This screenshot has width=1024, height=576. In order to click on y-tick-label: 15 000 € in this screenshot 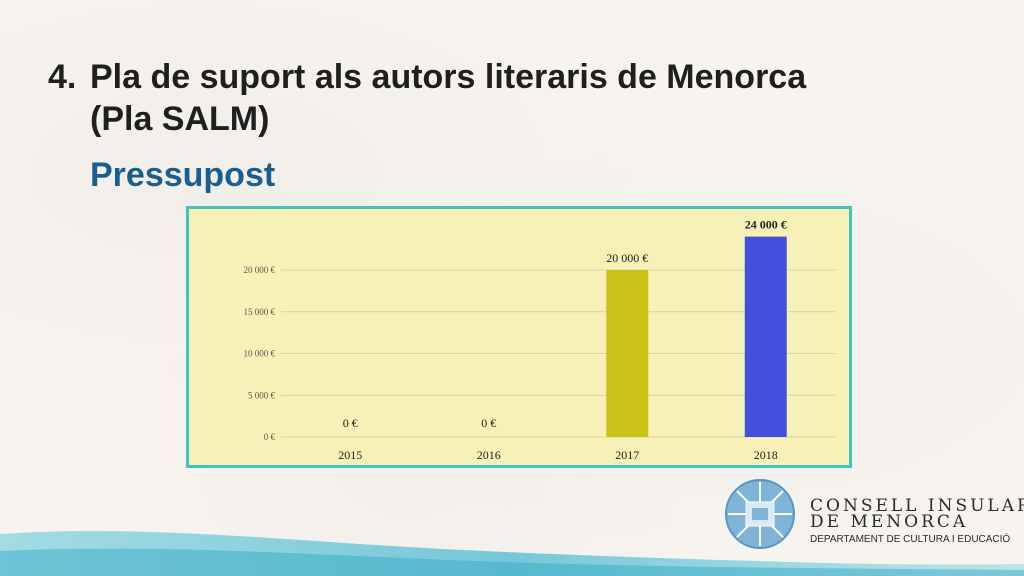, I will do `click(260, 312)`.